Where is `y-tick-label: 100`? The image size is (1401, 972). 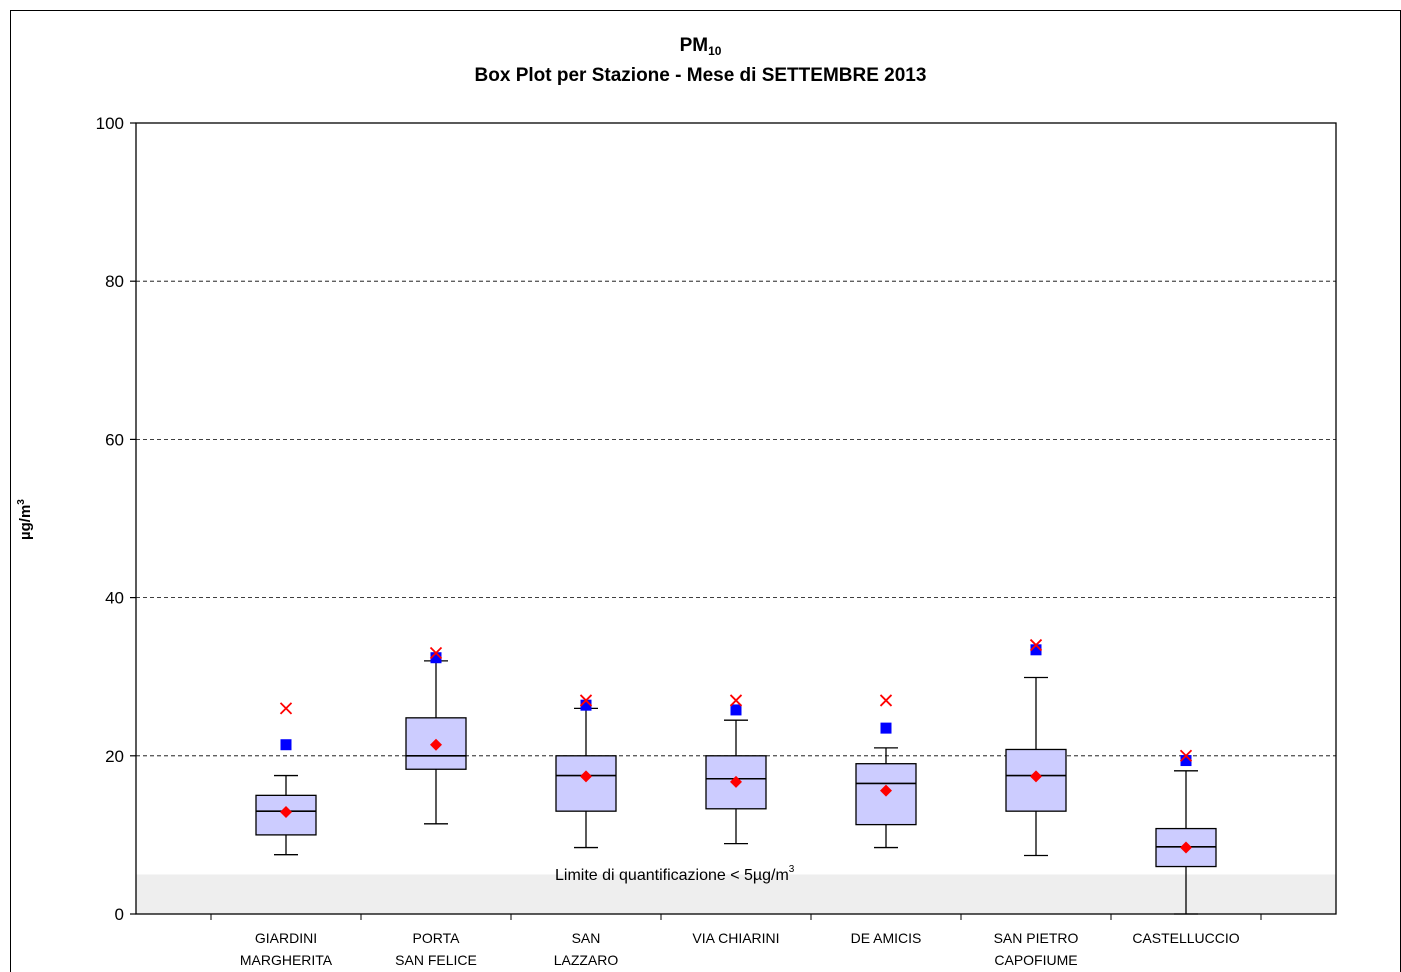 y-tick-label: 100 is located at coordinates (110, 123).